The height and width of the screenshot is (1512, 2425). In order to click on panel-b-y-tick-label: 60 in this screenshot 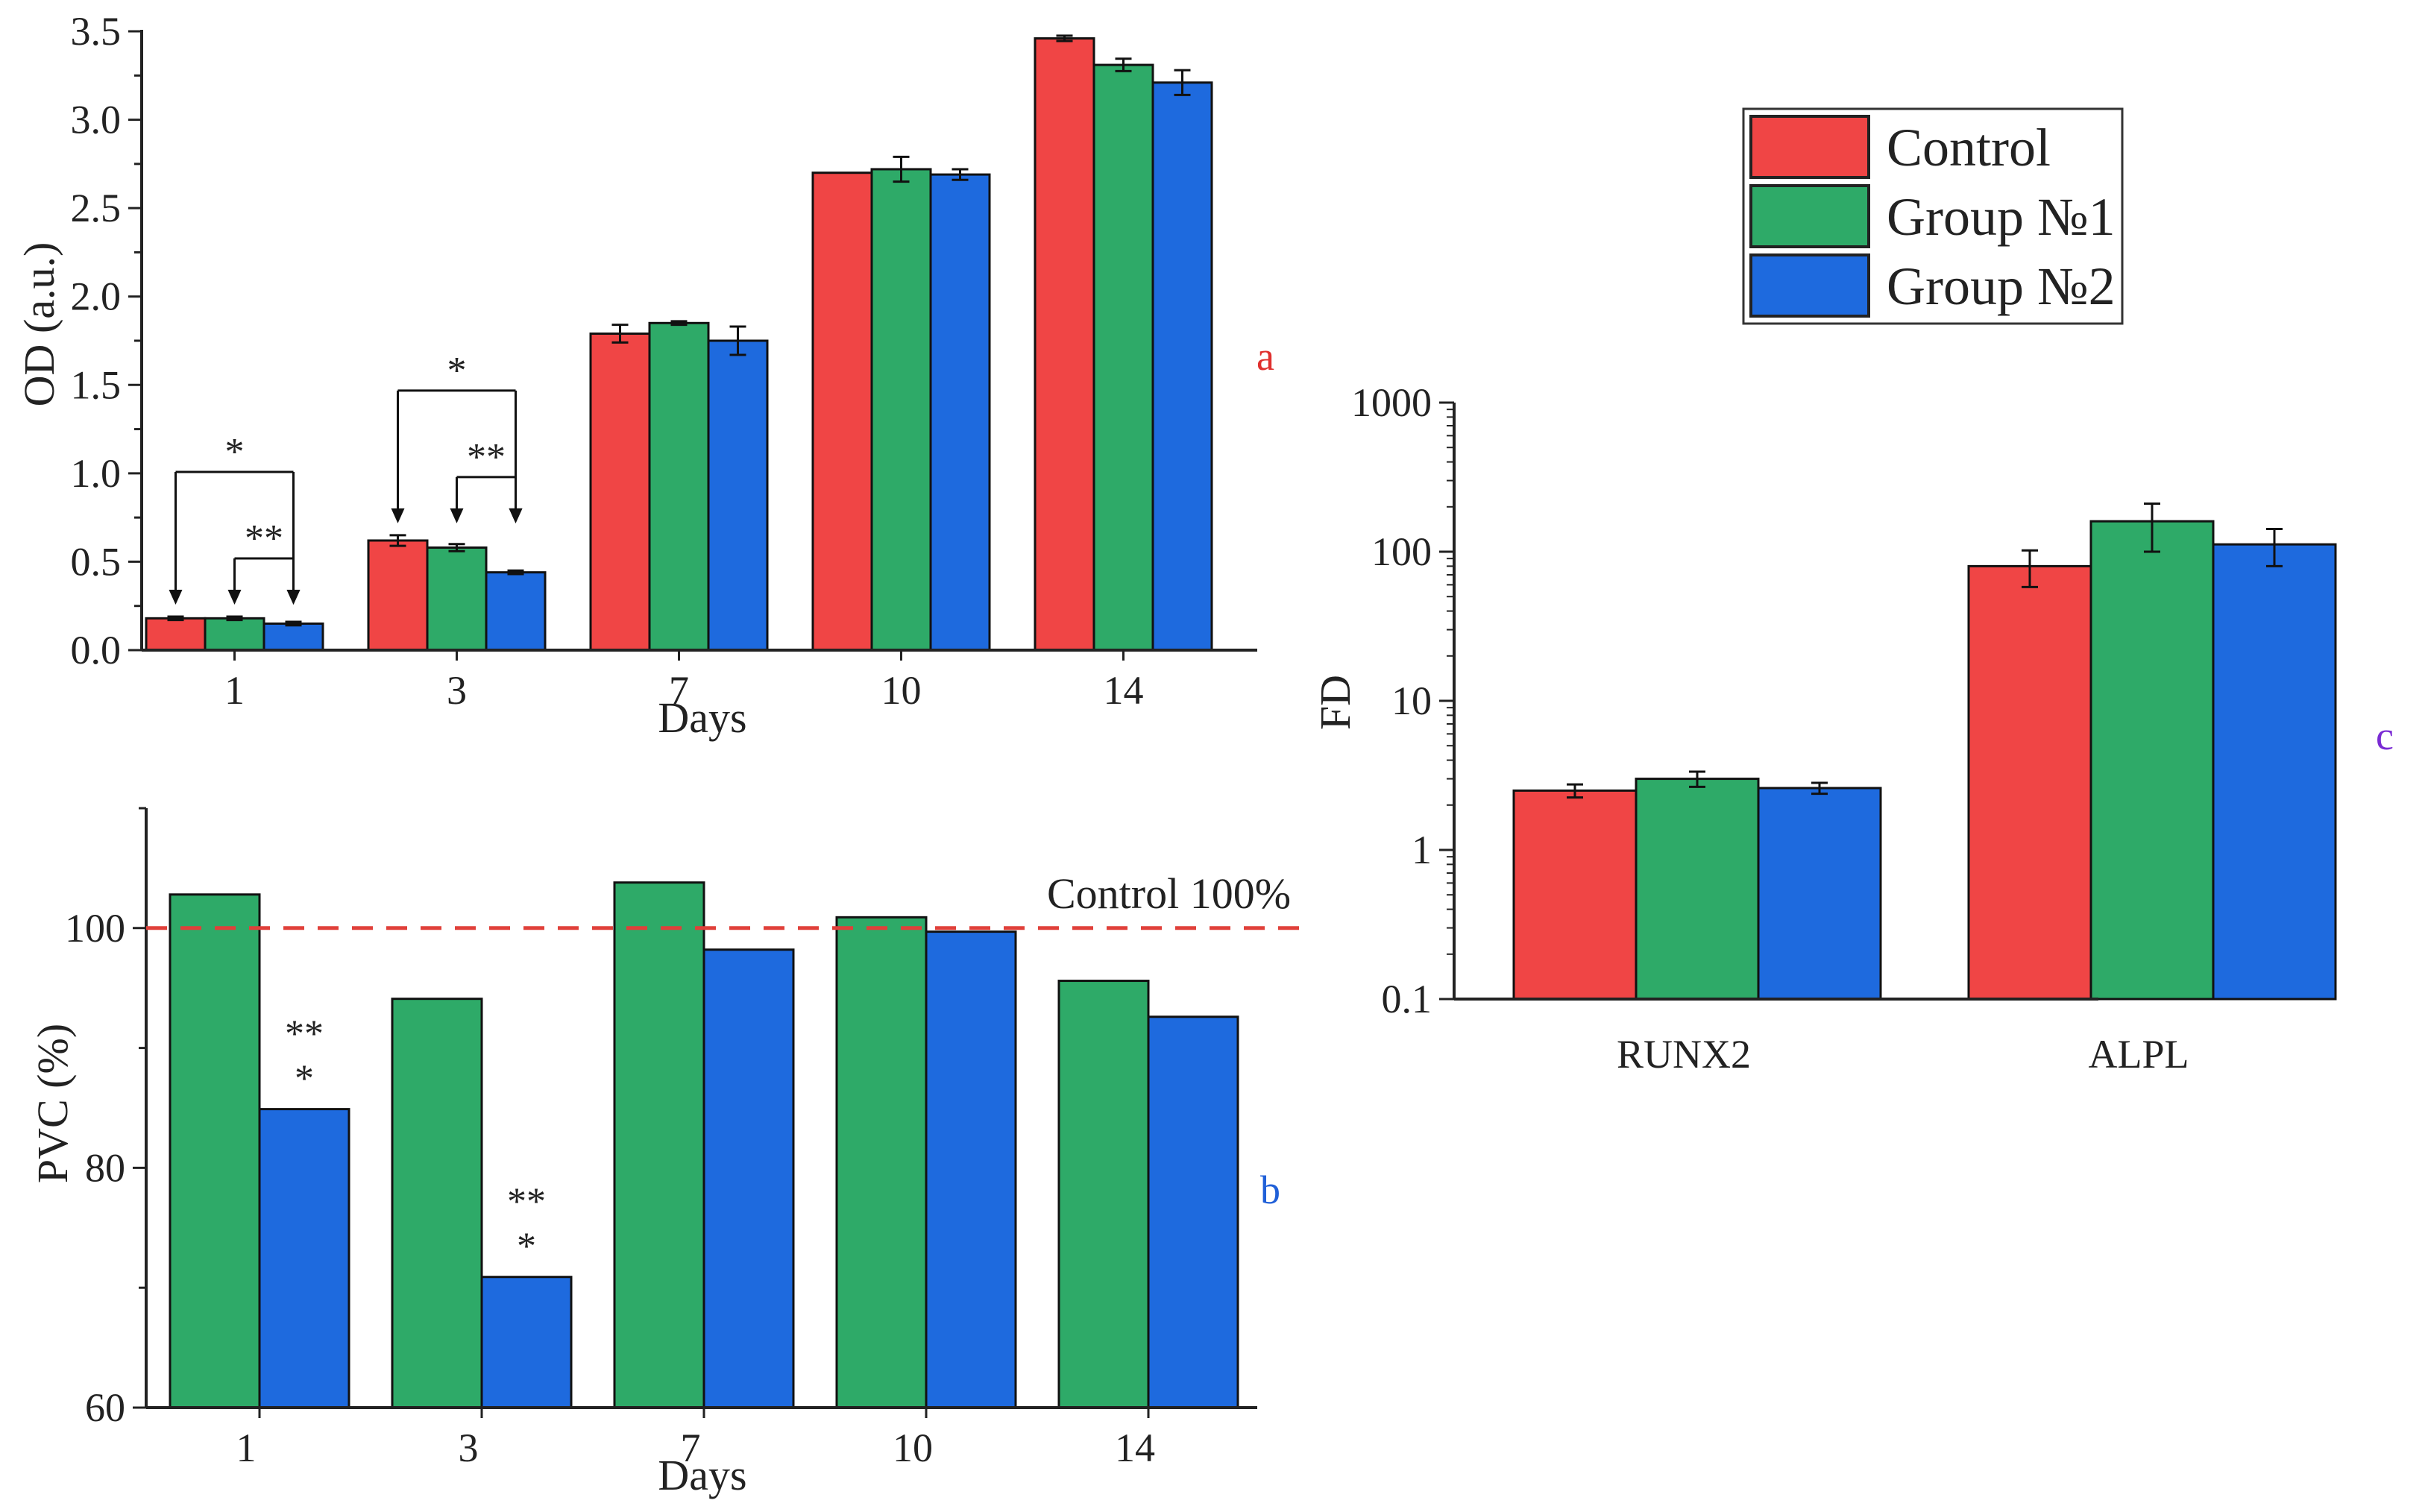, I will do `click(105, 1407)`.